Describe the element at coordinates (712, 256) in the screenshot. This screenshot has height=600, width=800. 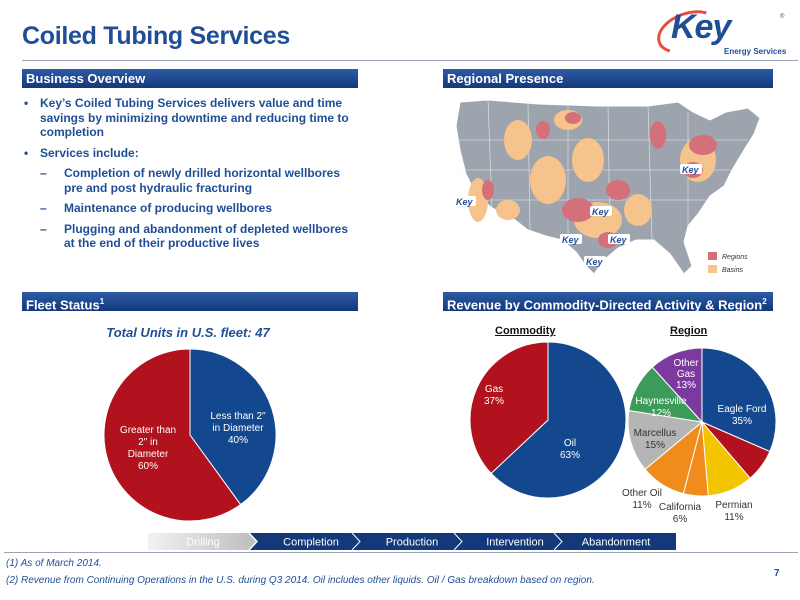
I see `legend-swatch-regions` at that location.